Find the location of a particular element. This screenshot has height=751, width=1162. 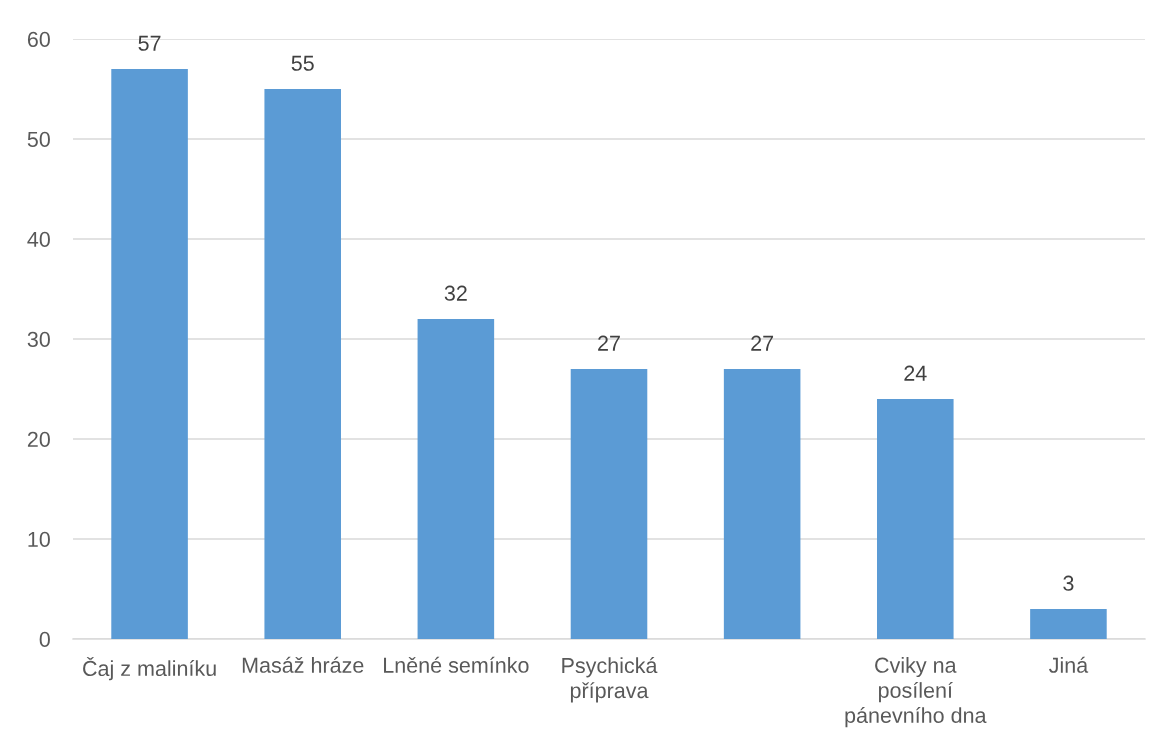

data-label: 57 is located at coordinates (149, 43).